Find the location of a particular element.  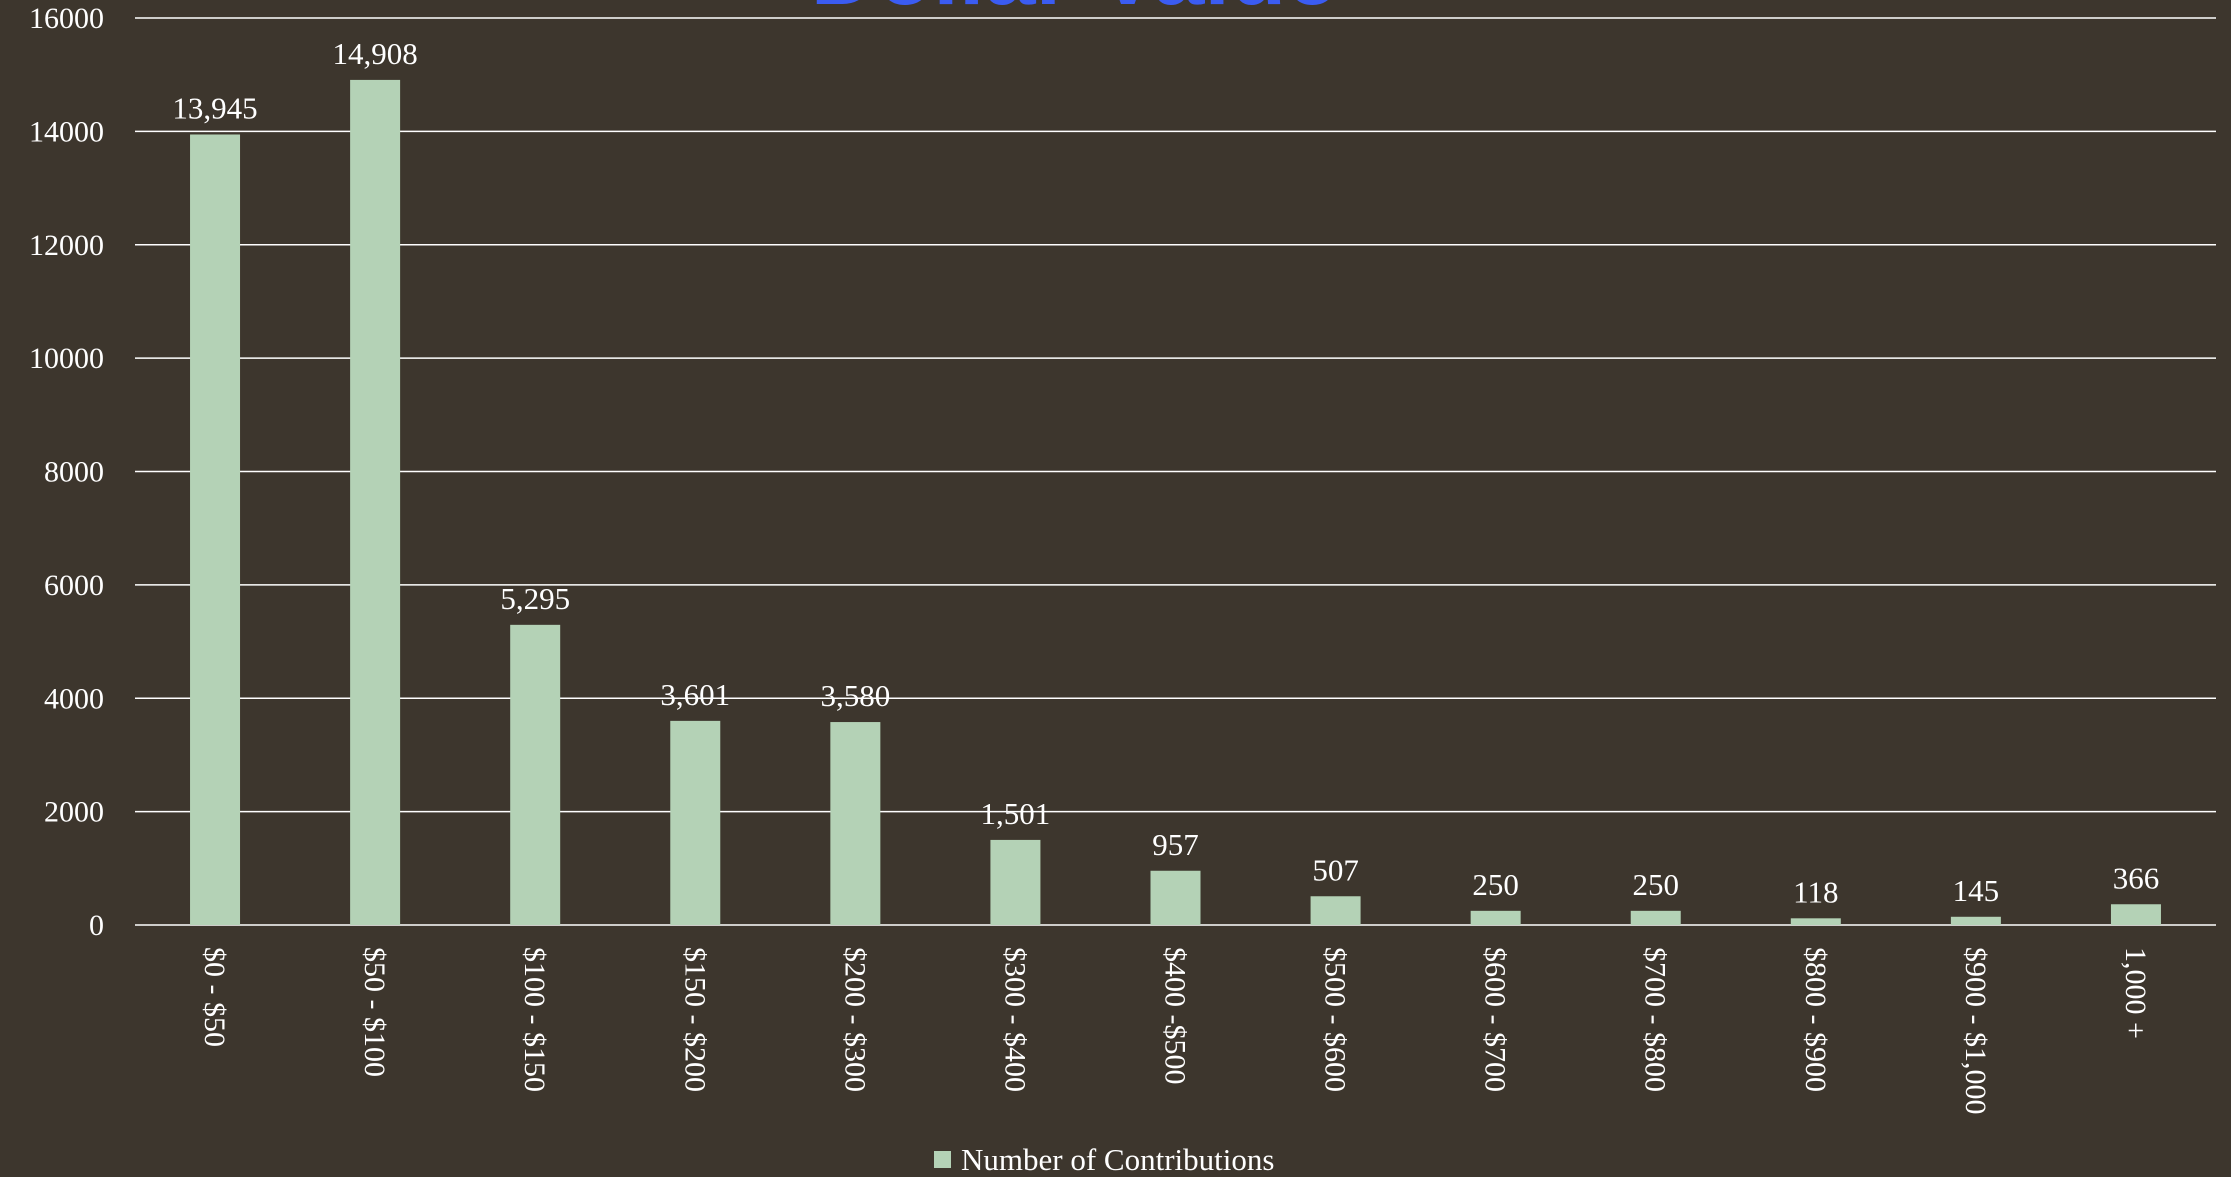

x-category-label: $100 - $150 is located at coordinates (534, 1019).